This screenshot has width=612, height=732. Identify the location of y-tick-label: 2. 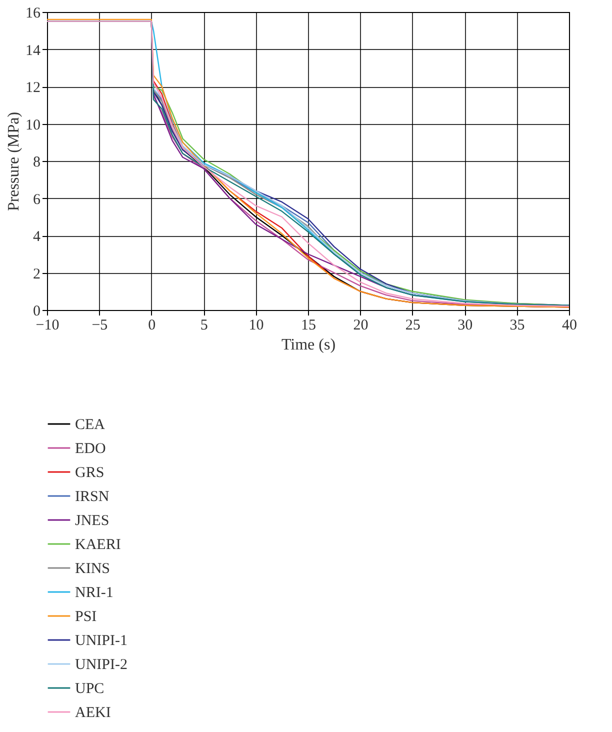
(36, 274).